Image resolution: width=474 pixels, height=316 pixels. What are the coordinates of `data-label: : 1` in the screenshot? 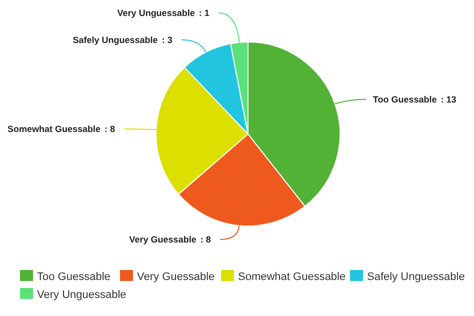 It's located at (204, 13).